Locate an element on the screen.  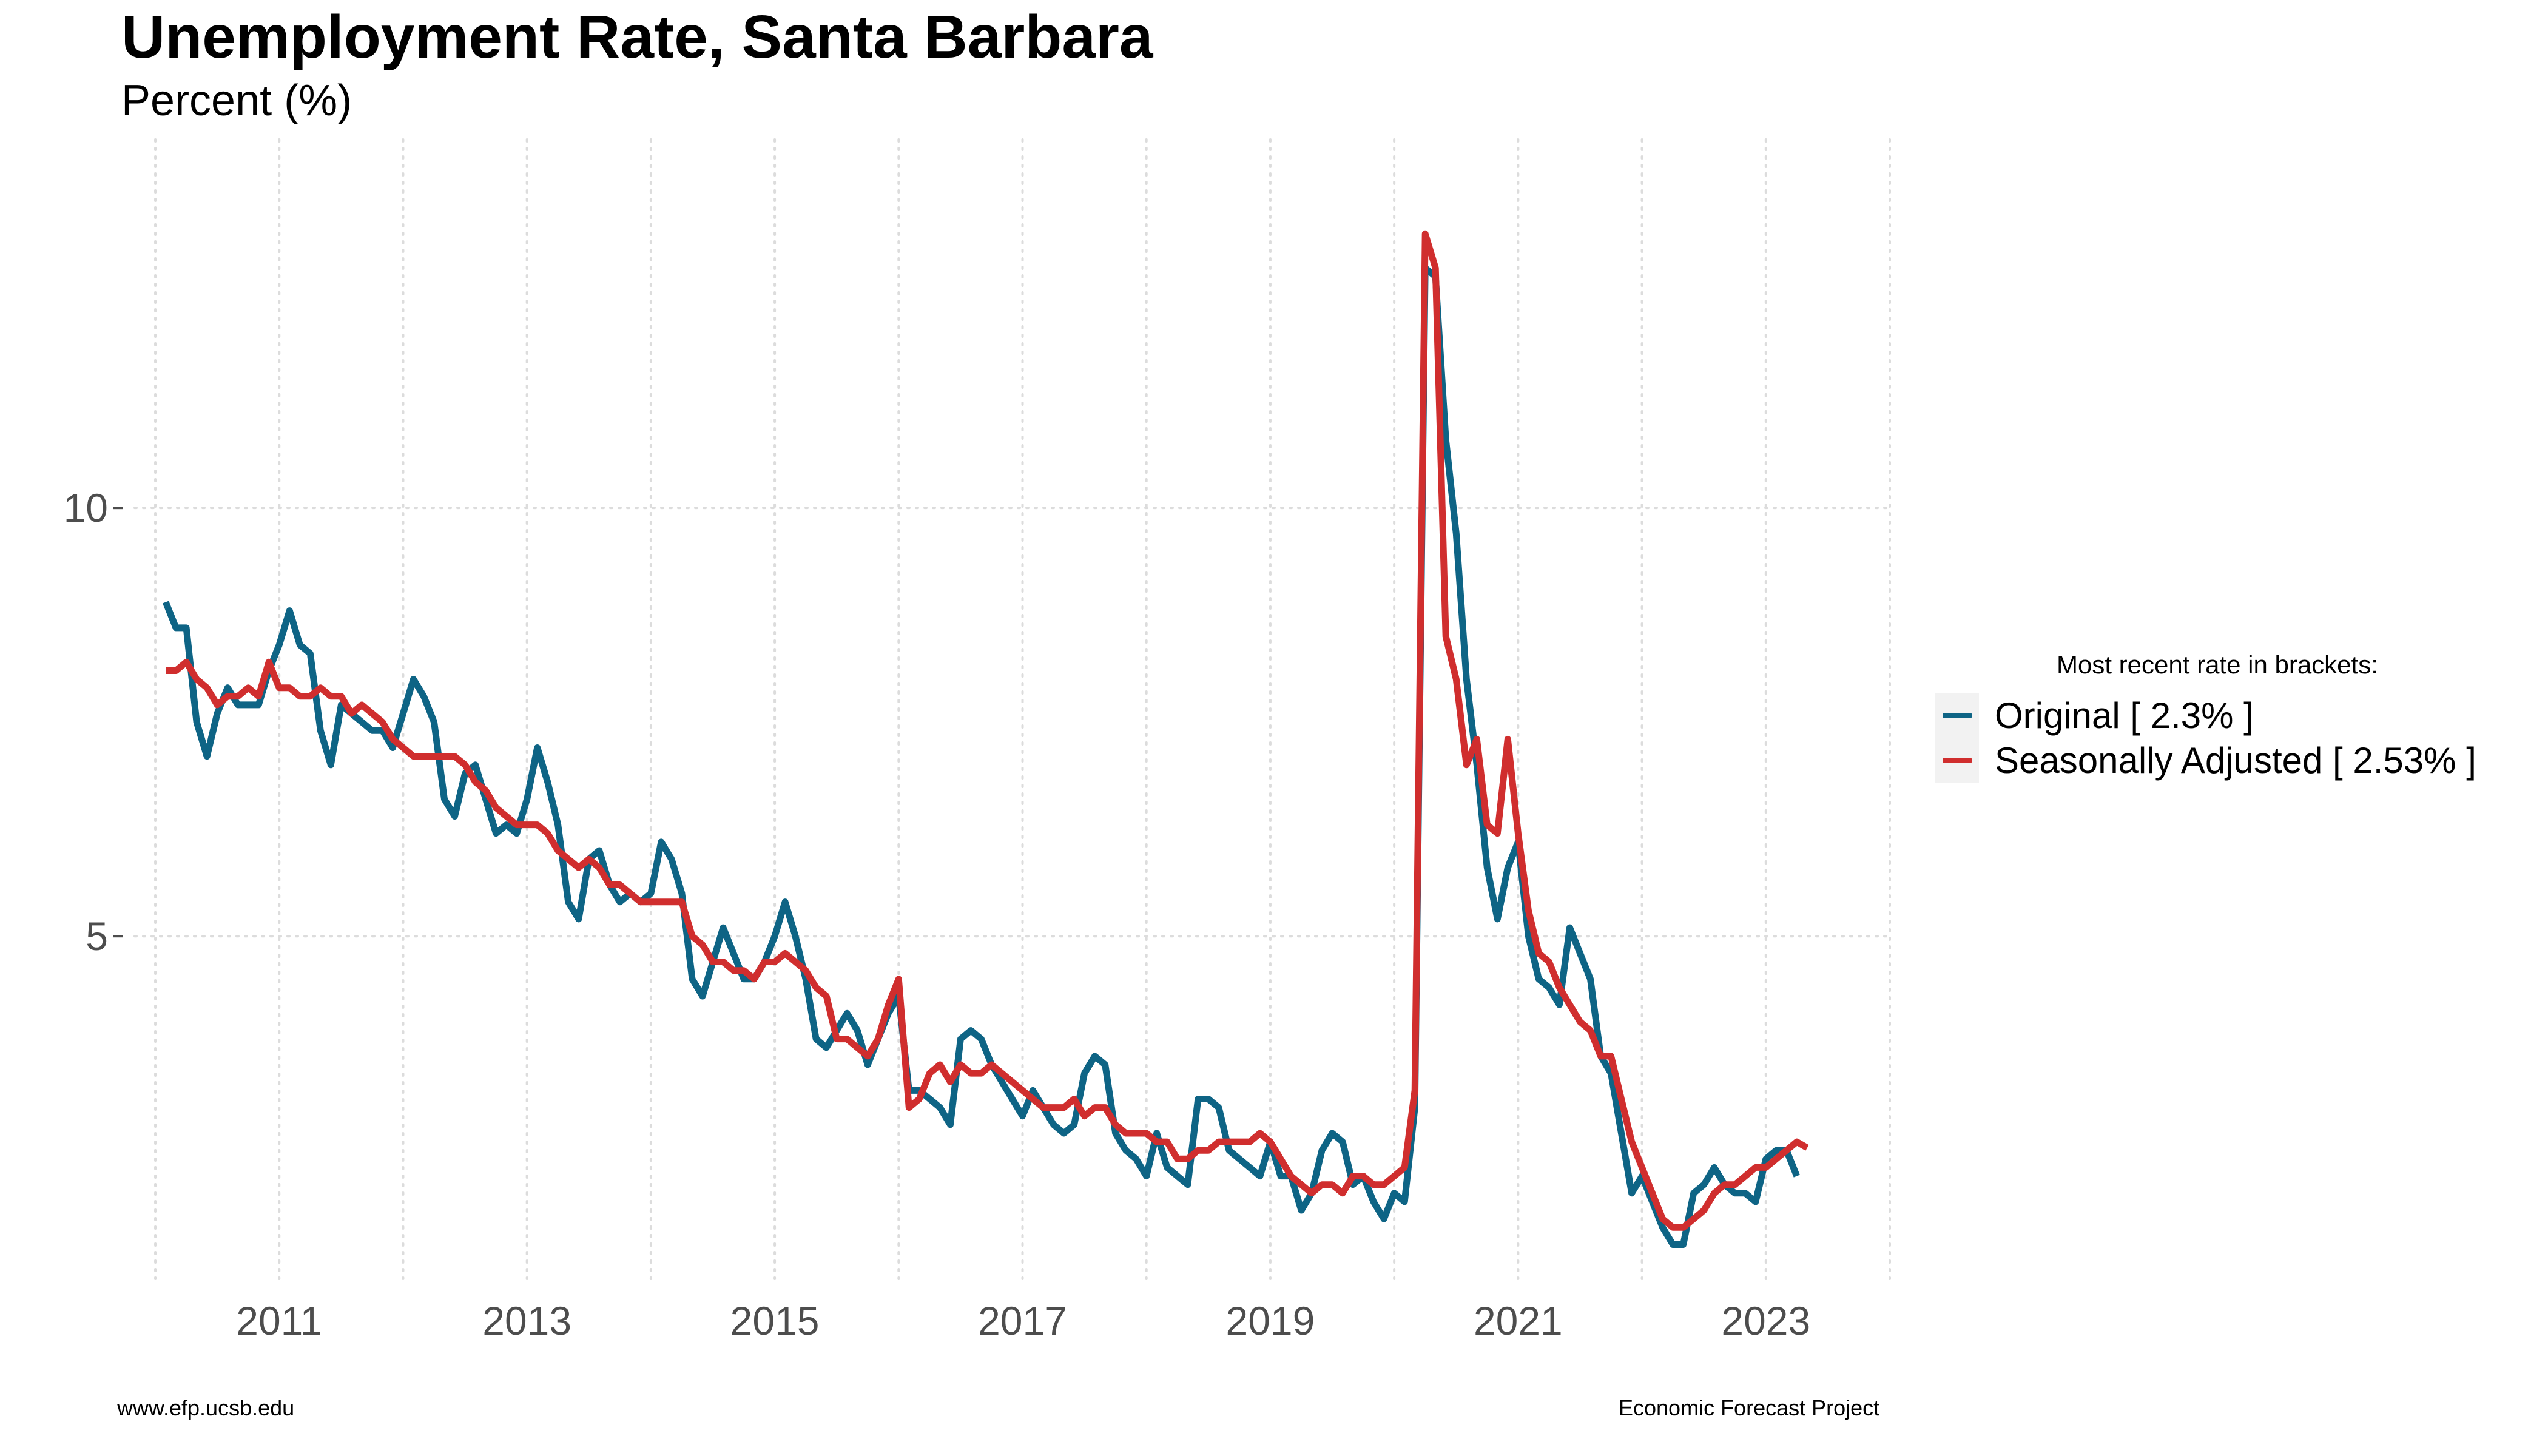
x-tick-label: 2011 is located at coordinates (279, 1321).